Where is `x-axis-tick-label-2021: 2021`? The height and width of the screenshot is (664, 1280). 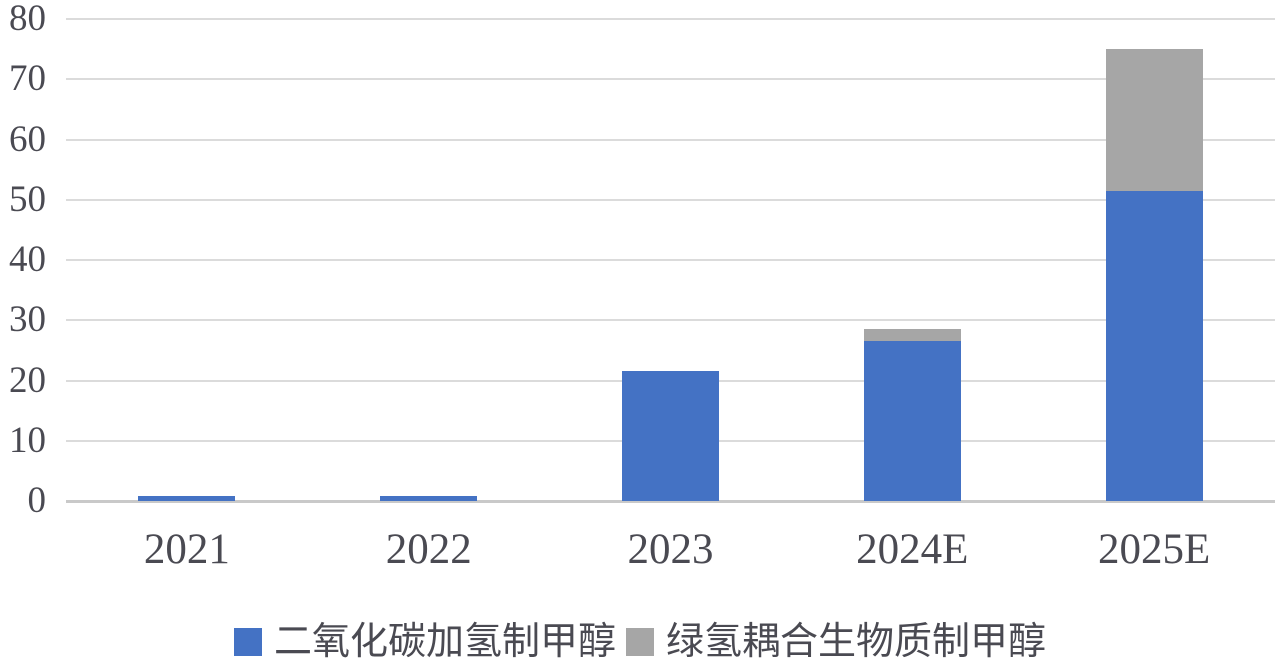
x-axis-tick-label-2021: 2021 is located at coordinates (186, 549).